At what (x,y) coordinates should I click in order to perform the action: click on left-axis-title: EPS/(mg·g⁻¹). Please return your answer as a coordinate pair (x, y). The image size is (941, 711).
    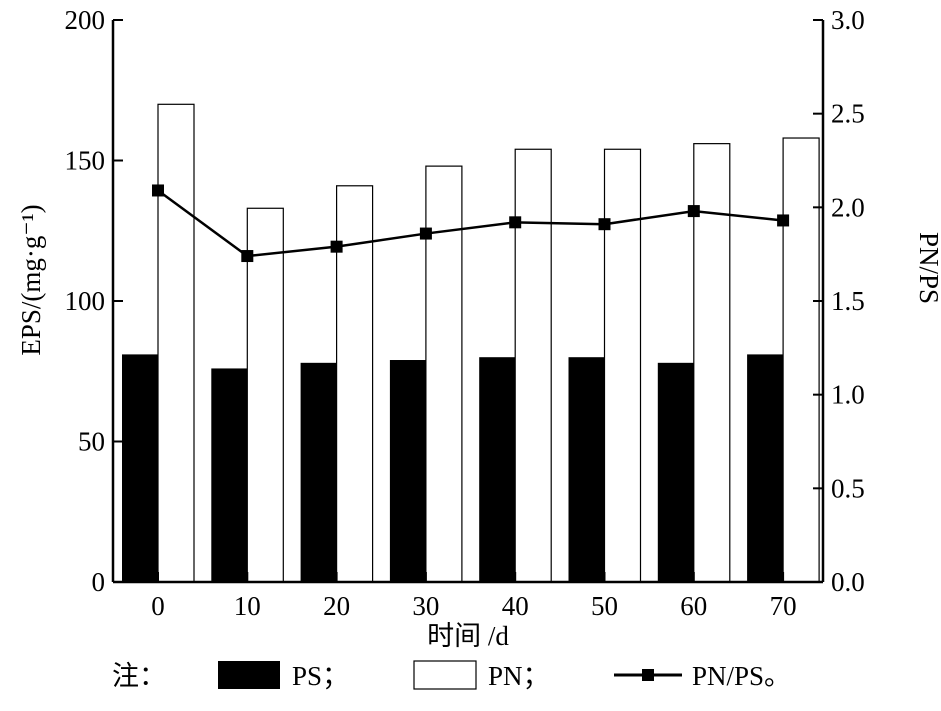
    Looking at the image, I should click on (31, 279).